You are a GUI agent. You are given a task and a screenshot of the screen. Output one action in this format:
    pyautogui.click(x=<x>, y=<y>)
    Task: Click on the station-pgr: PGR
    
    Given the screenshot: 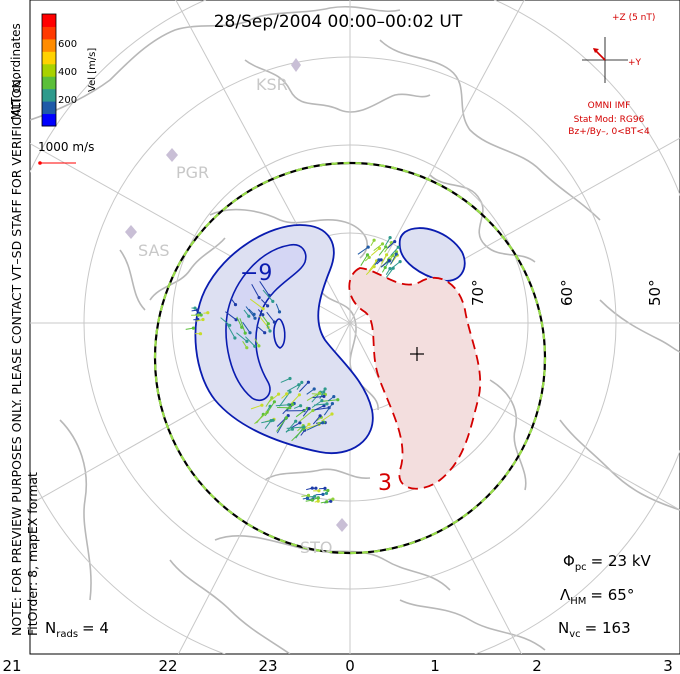 What is the action you would take?
    pyautogui.click(x=187, y=165)
    